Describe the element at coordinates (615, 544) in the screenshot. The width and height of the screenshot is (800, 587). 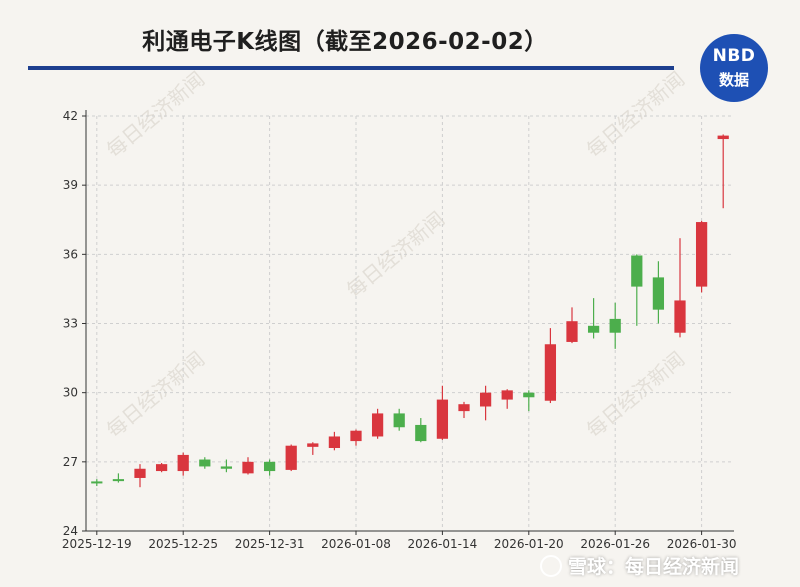
I see `x-tick-label: 2026-01-26` at that location.